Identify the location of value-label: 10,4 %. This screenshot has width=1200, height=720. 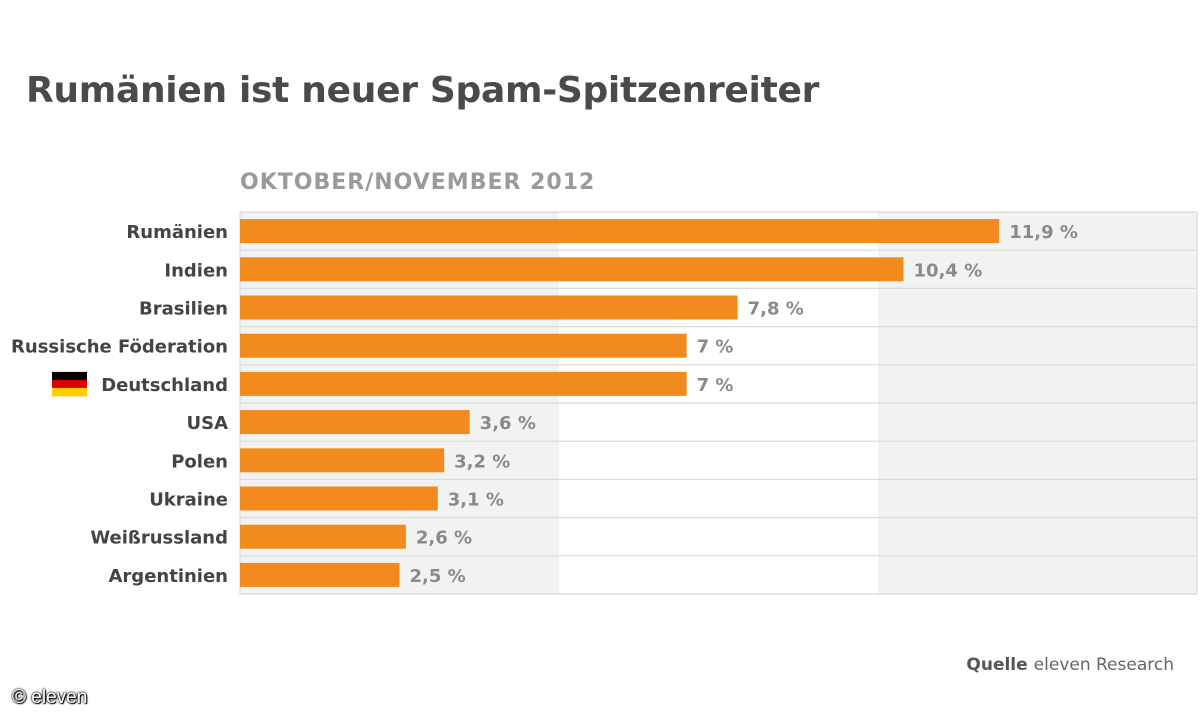
(948, 270).